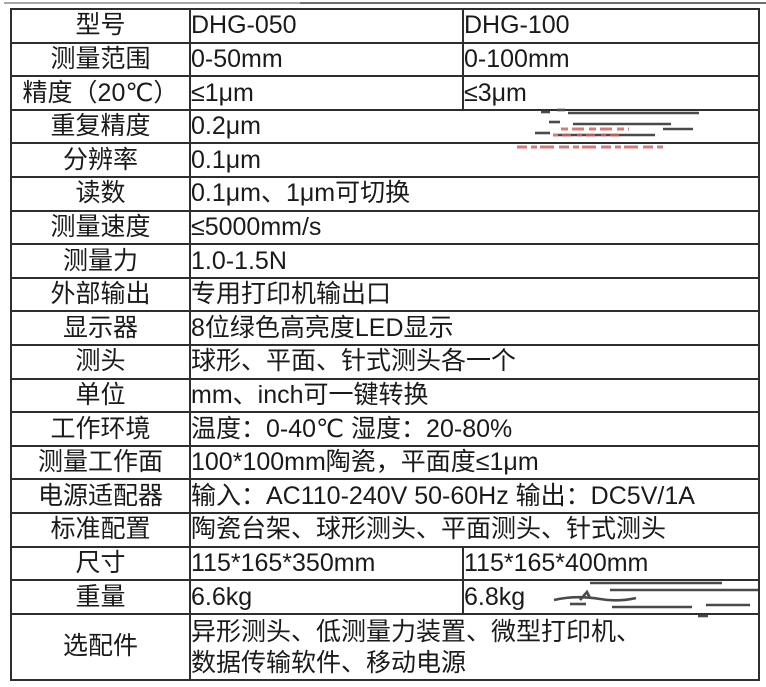  What do you see at coordinates (326, 597) in the screenshot?
I see `cell-dhg050: 6.6kg` at bounding box center [326, 597].